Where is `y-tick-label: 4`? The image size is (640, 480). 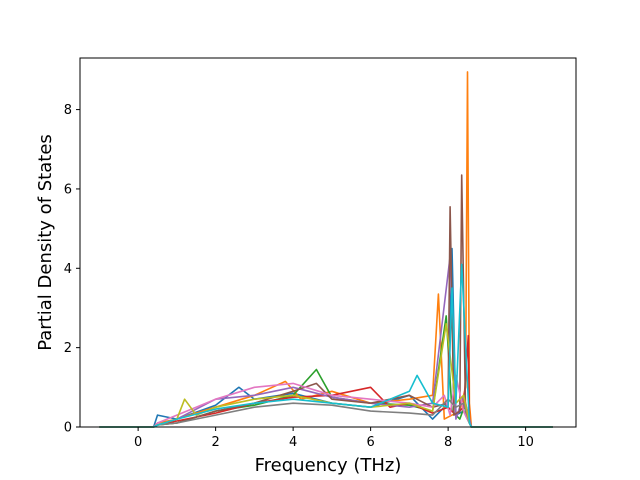
y-tick-label: 4 is located at coordinates (68, 269).